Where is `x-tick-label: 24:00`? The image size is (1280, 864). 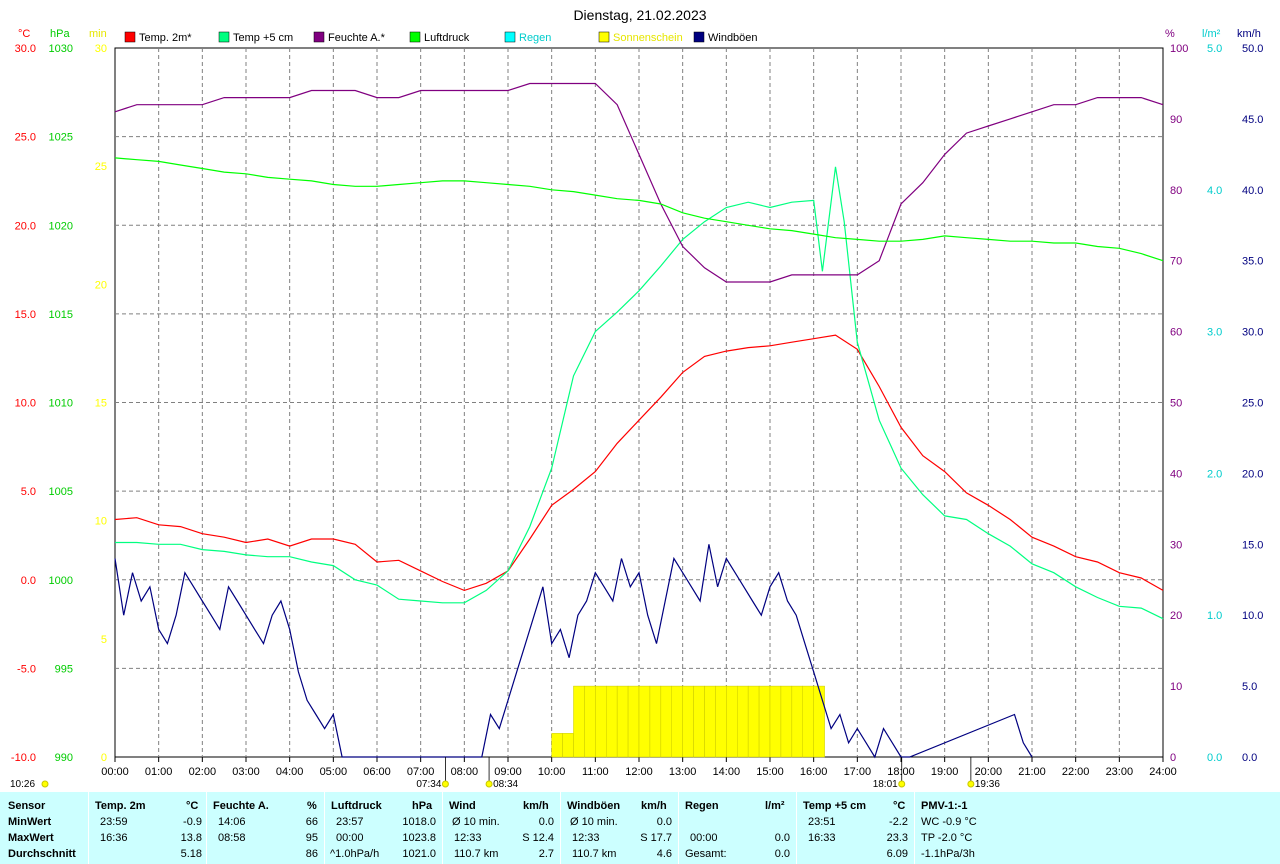 x-tick-label: 24:00 is located at coordinates (1163, 772).